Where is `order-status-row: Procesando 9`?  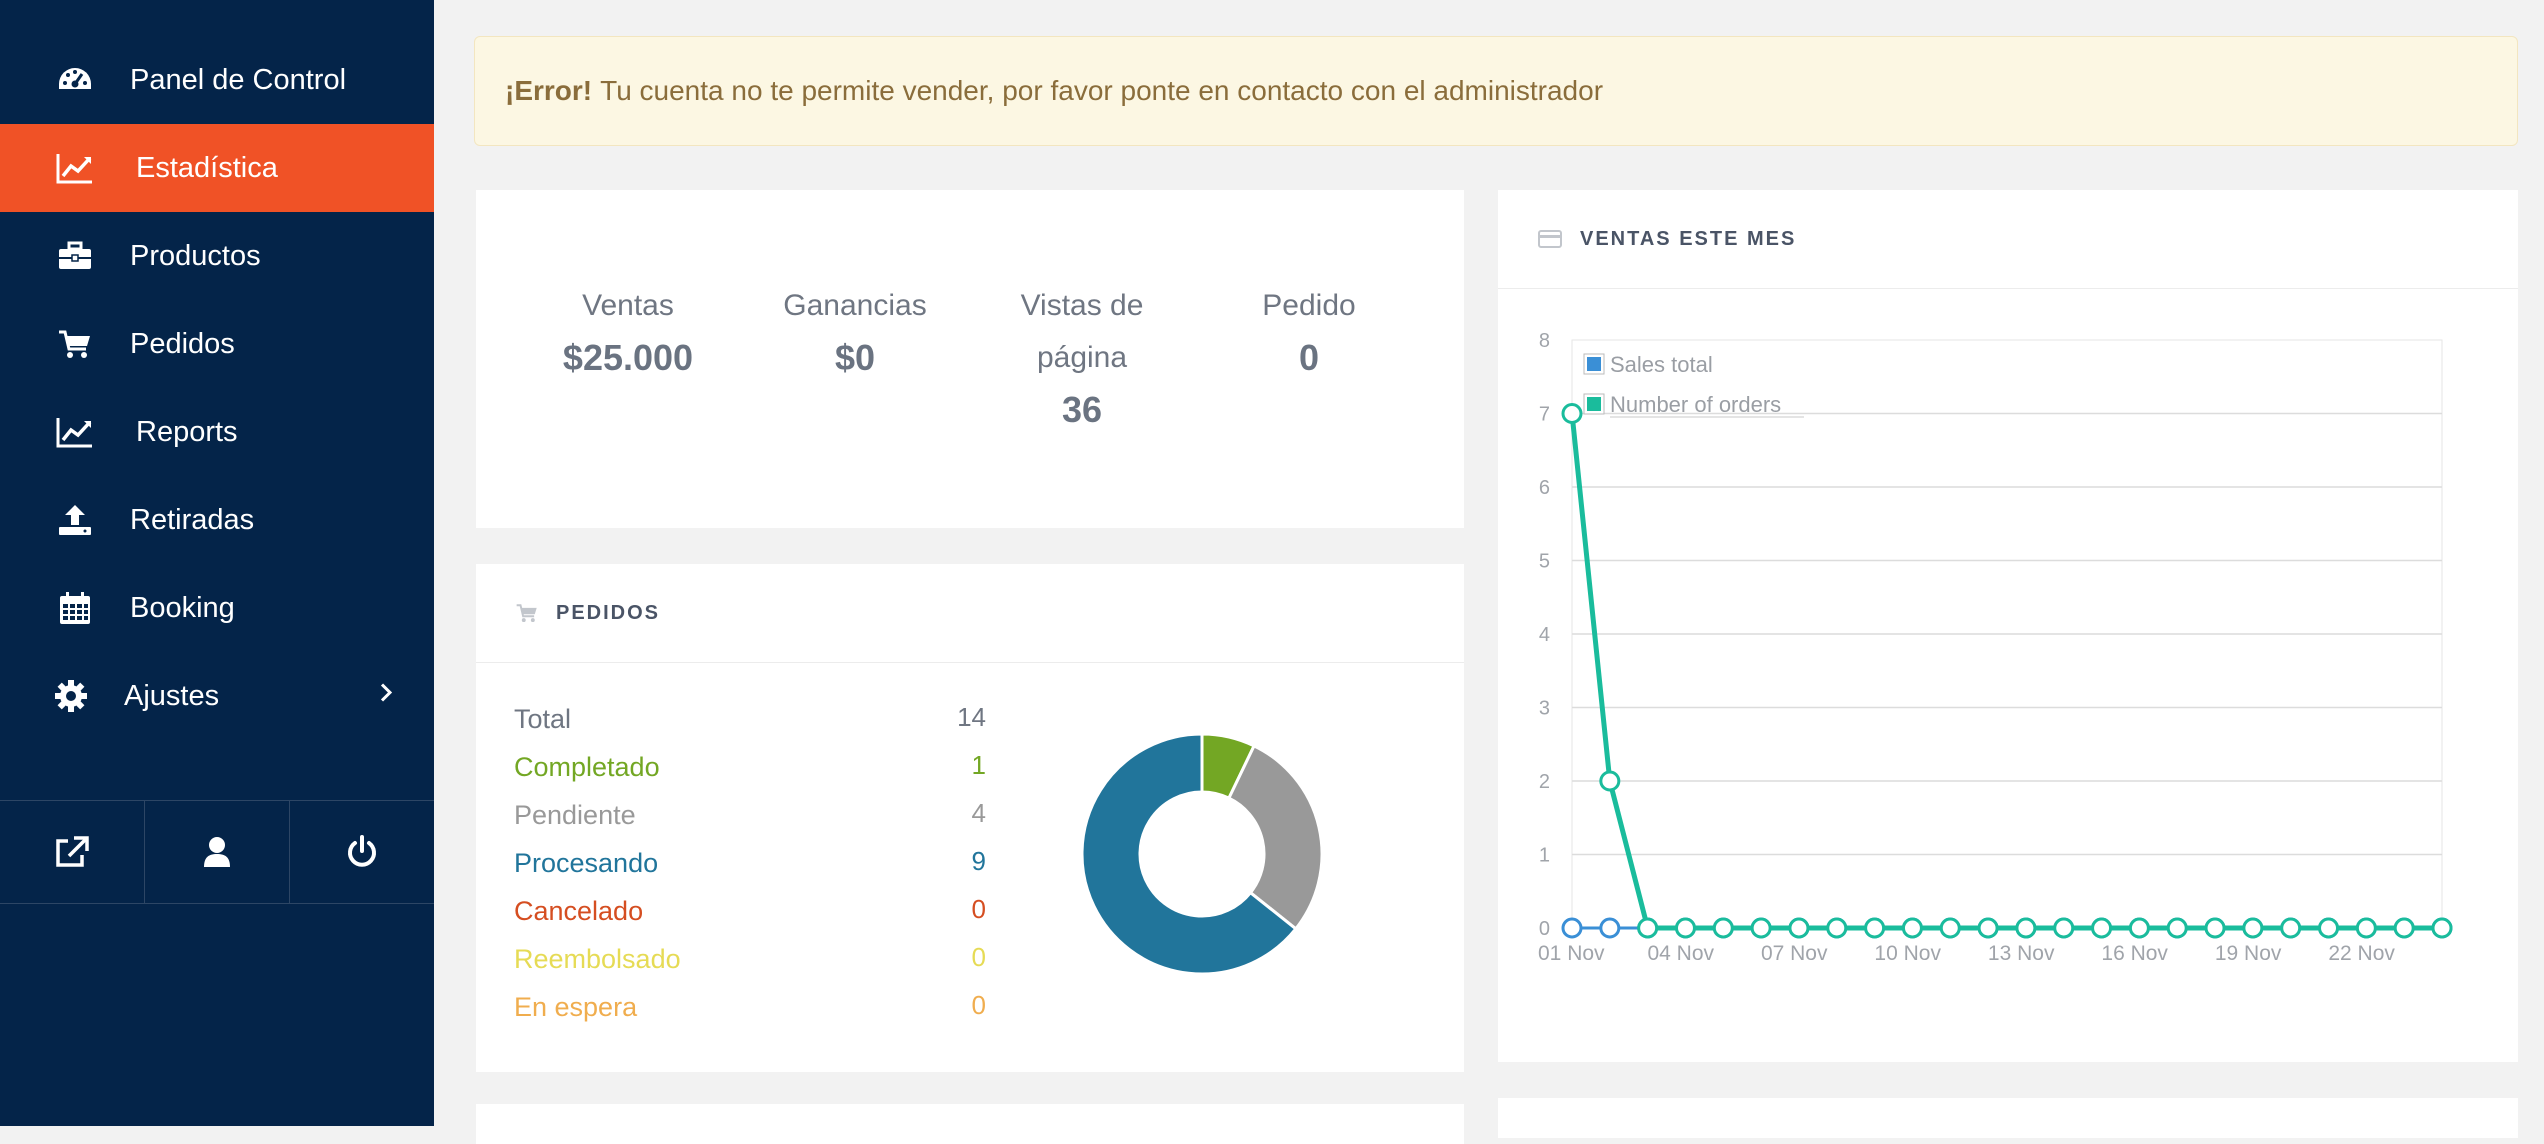
order-status-row: Procesando 9 is located at coordinates (980, 866).